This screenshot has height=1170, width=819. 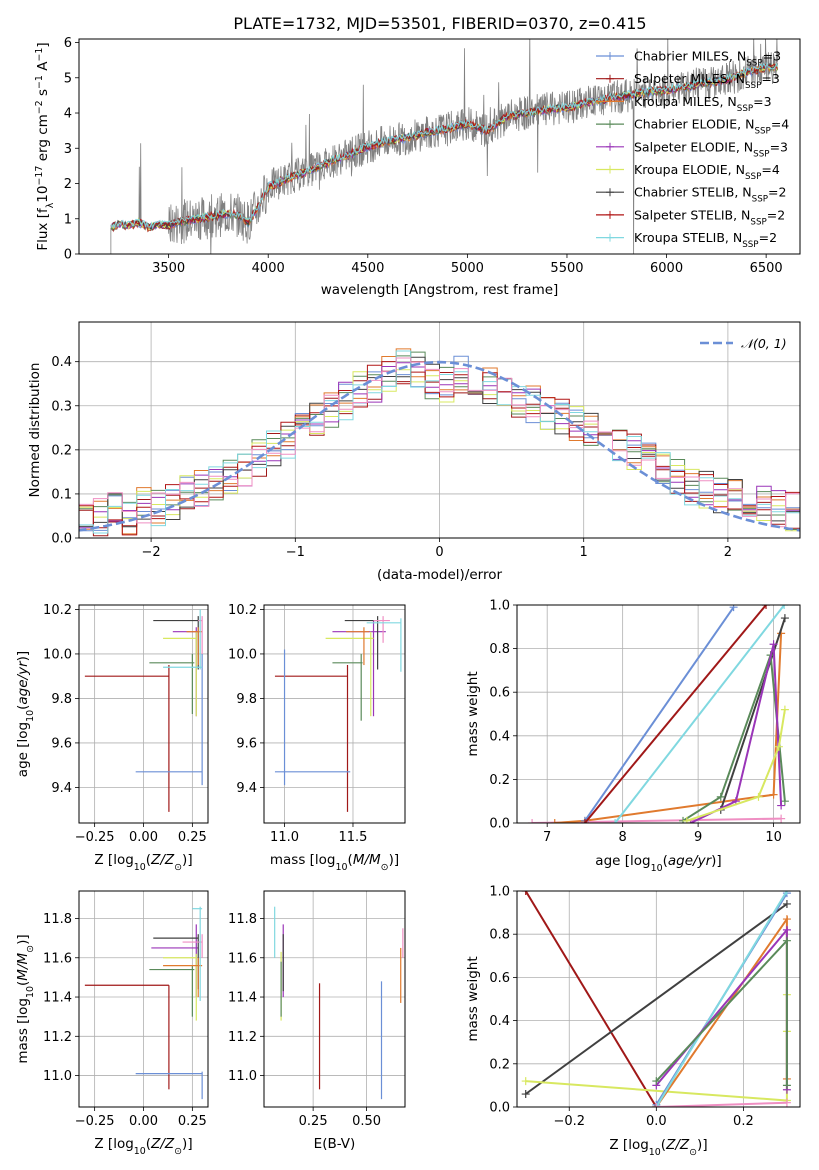 What do you see at coordinates (439, 552) in the screenshot?
I see `x-tick-label: 0` at bounding box center [439, 552].